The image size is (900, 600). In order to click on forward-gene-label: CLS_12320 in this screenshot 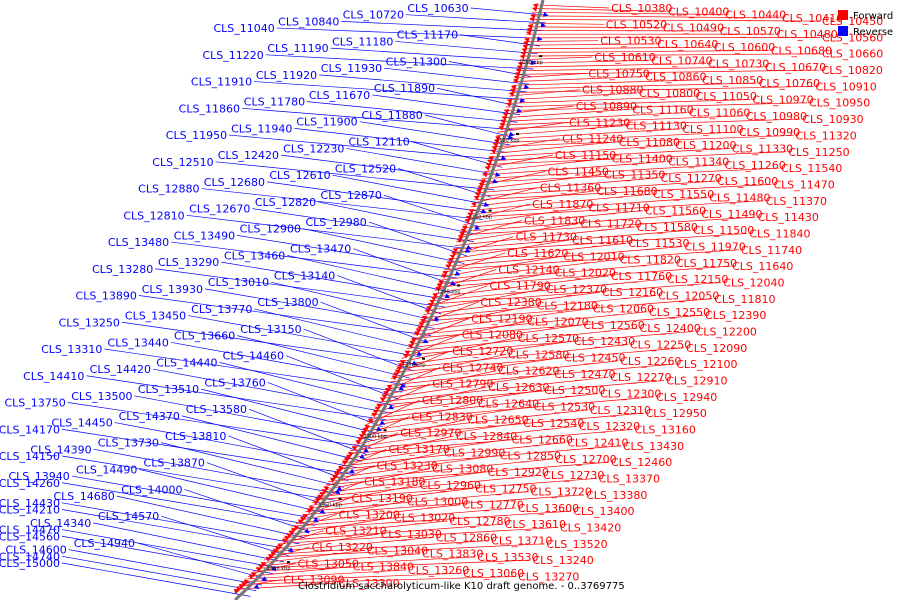, I will do `click(609, 426)`.